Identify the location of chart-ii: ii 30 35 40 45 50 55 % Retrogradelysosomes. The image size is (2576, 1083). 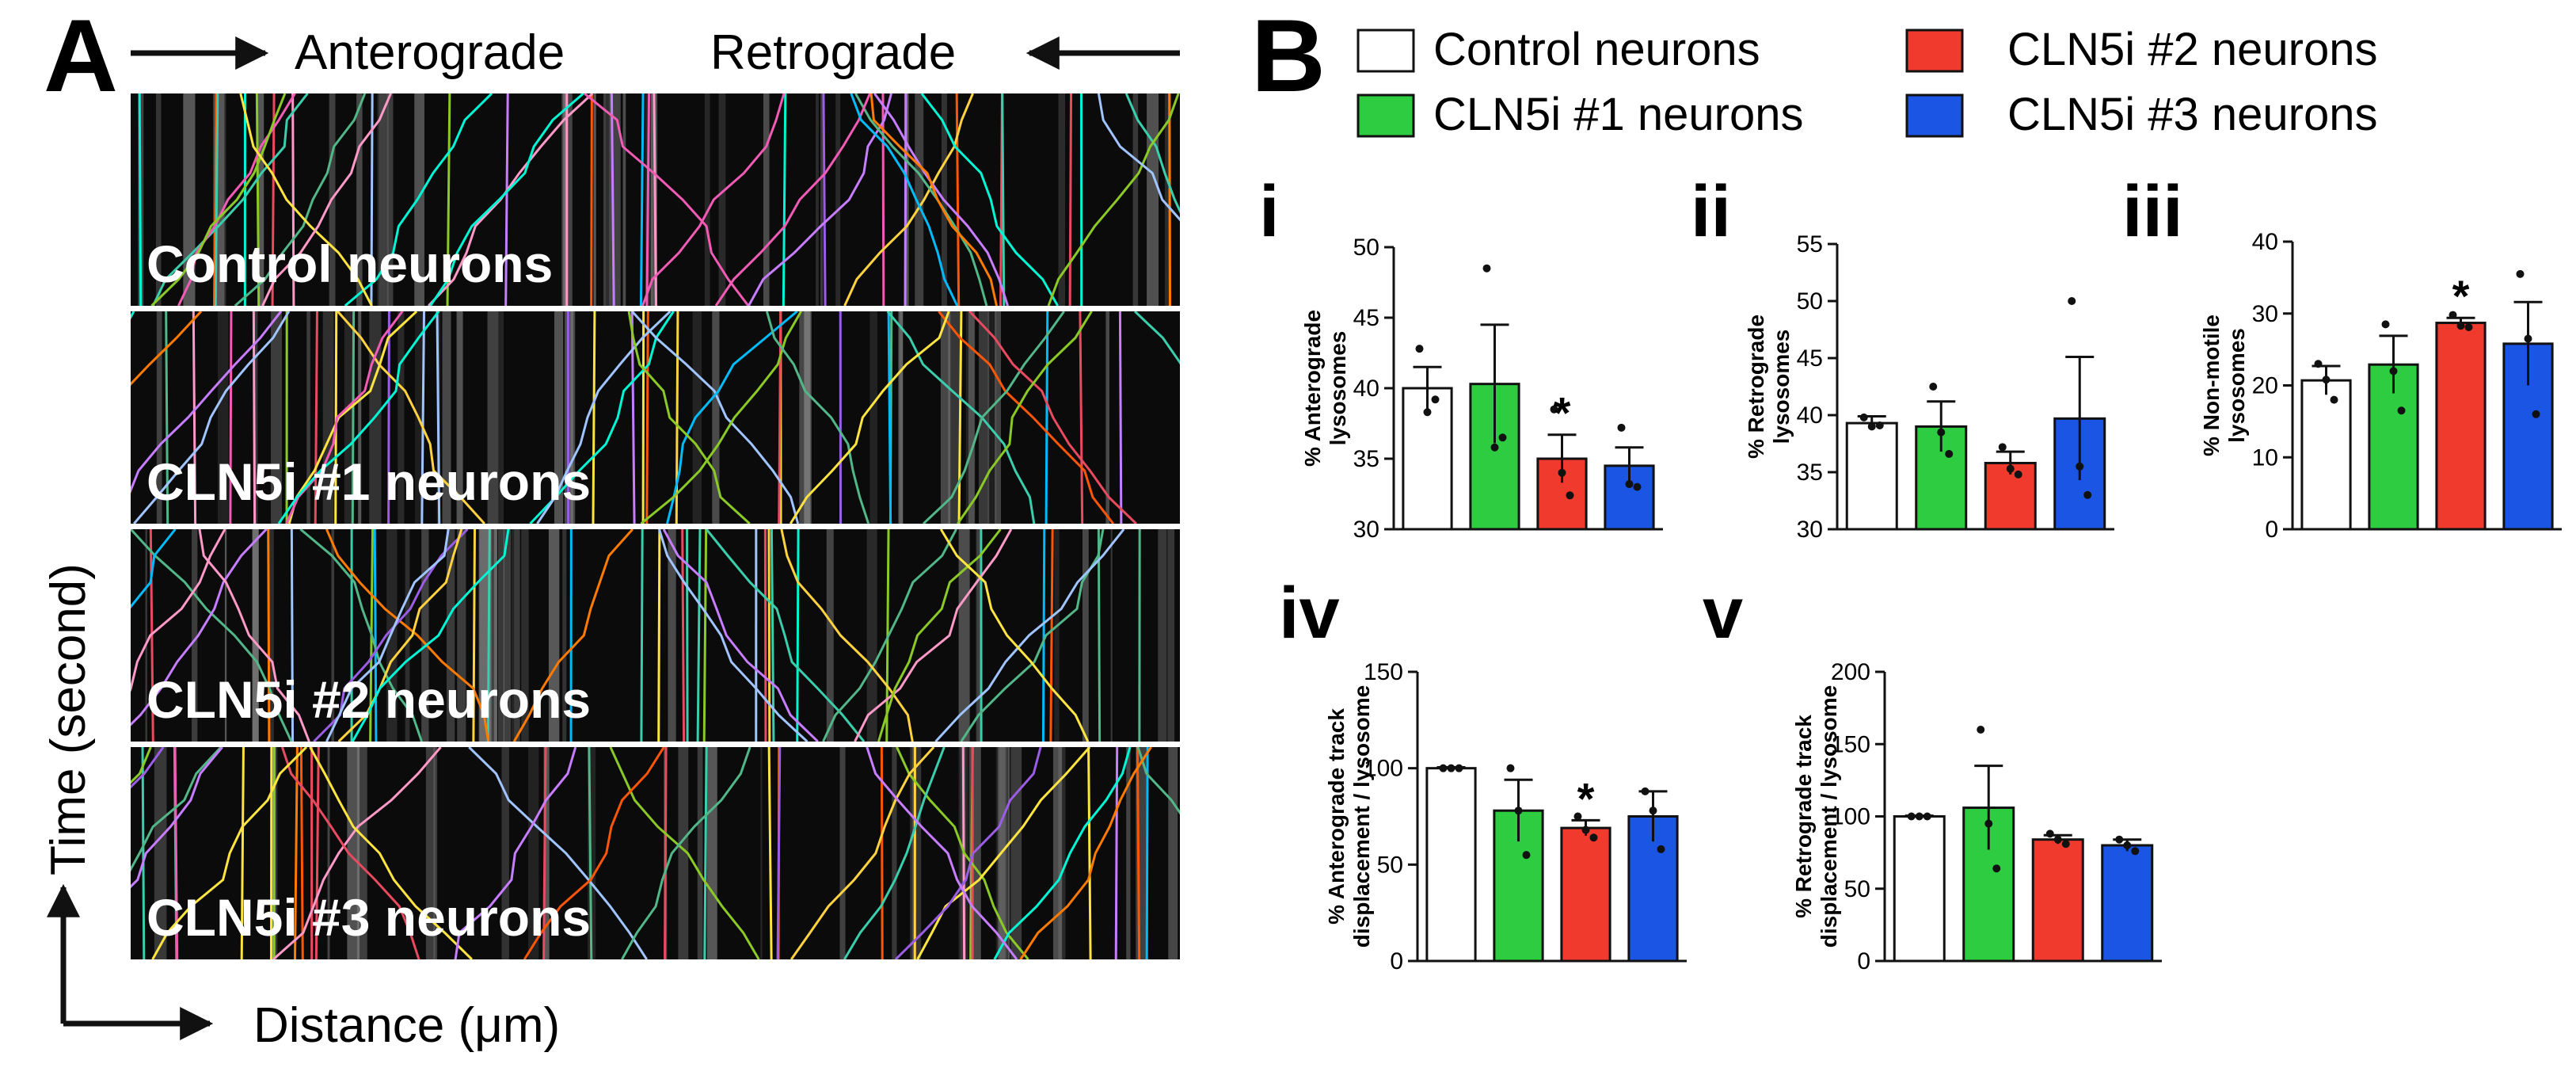
(1902, 357).